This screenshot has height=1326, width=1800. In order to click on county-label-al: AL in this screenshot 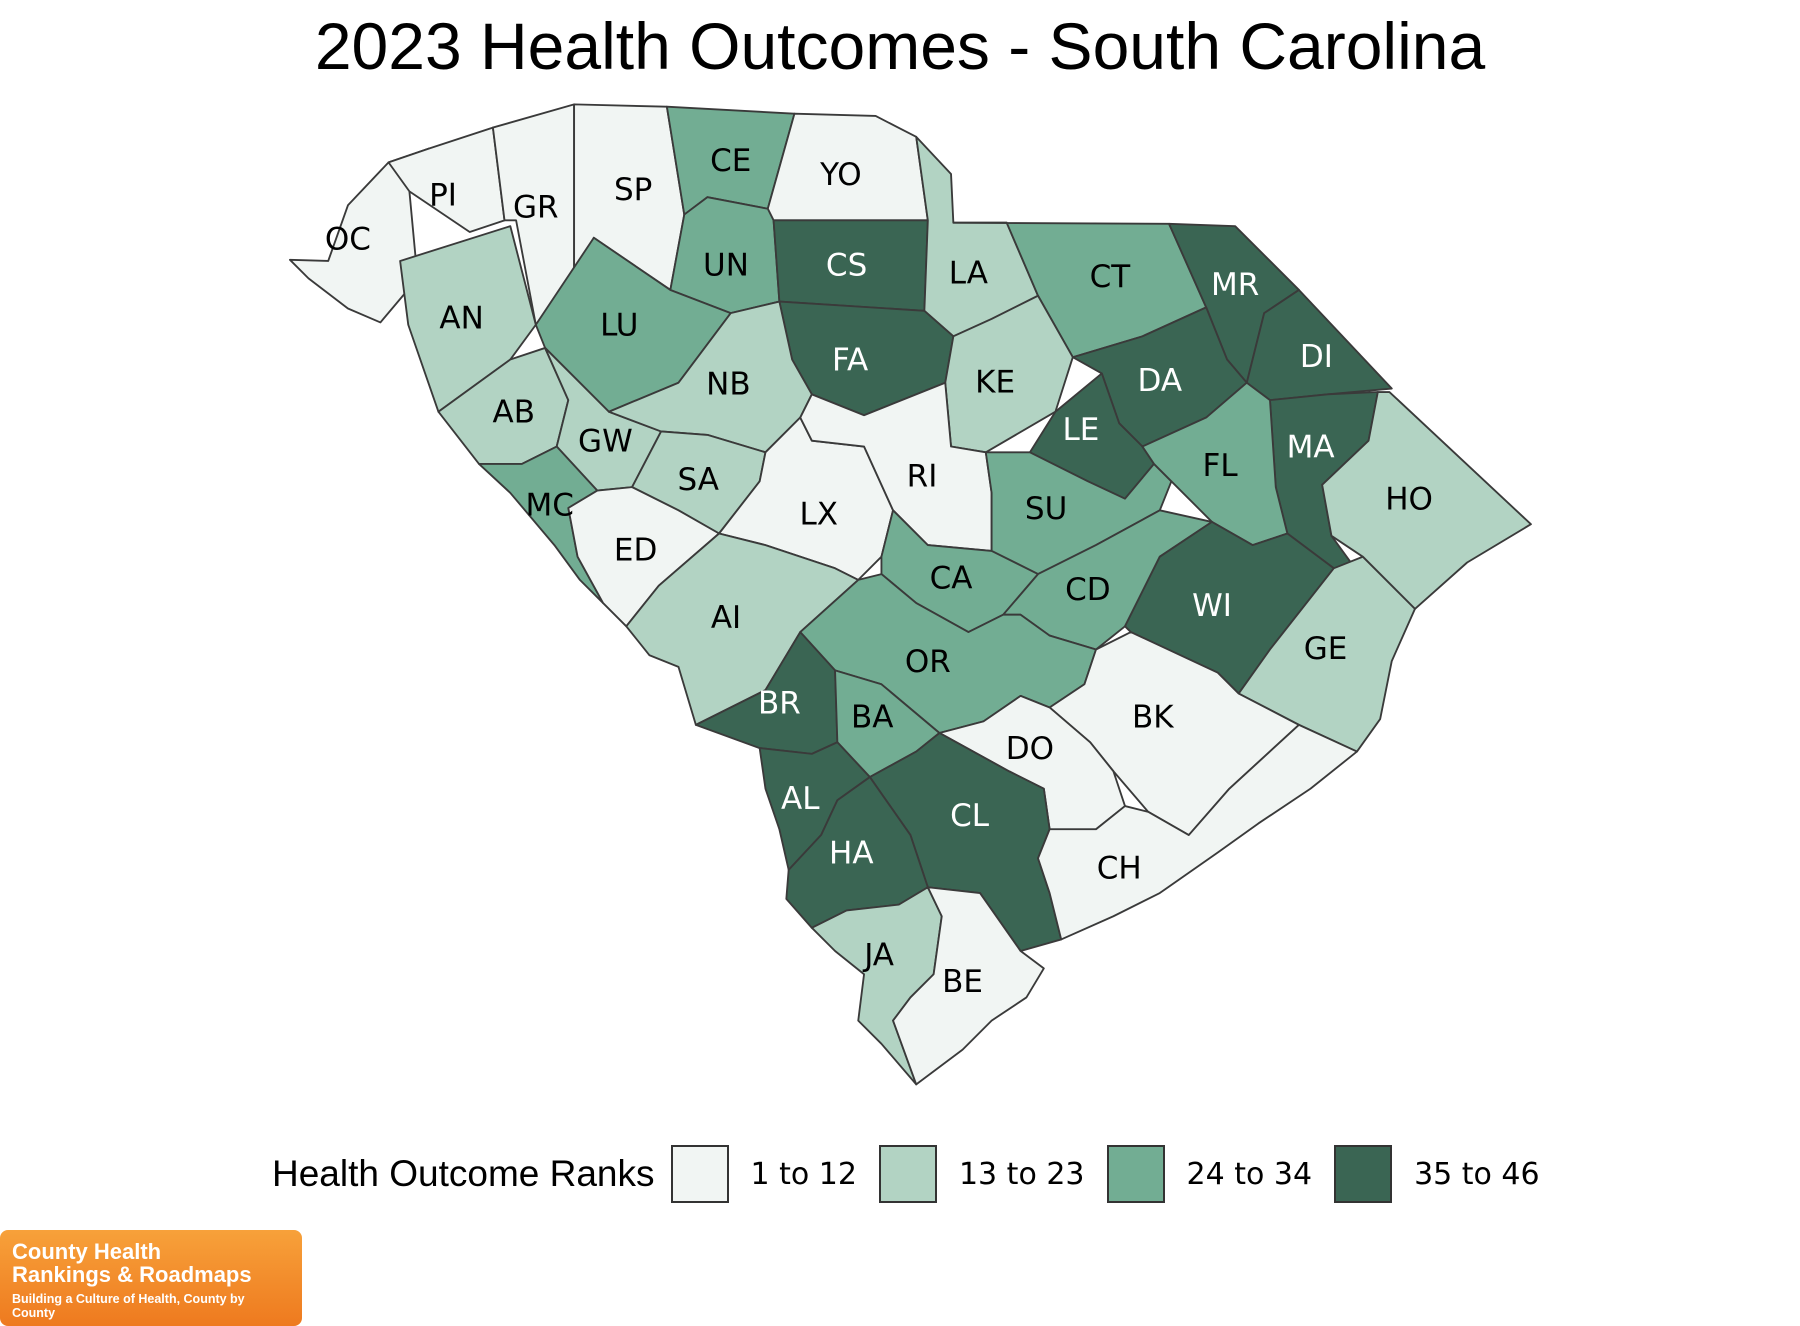, I will do `click(800, 799)`.